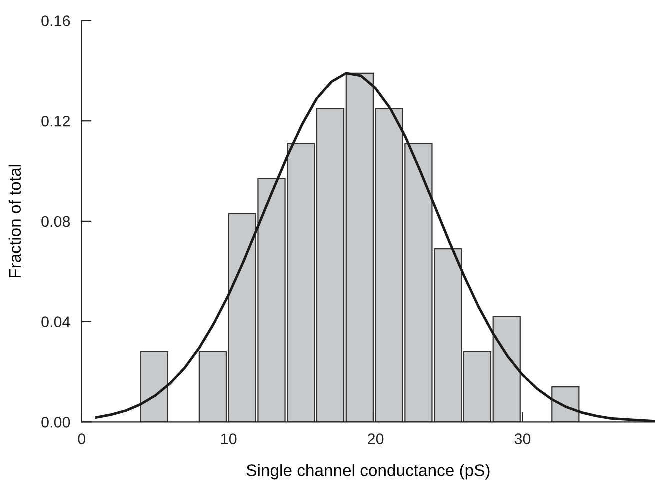 The height and width of the screenshot is (483, 655). What do you see at coordinates (376, 439) in the screenshot?
I see `x-tick-label: 20` at bounding box center [376, 439].